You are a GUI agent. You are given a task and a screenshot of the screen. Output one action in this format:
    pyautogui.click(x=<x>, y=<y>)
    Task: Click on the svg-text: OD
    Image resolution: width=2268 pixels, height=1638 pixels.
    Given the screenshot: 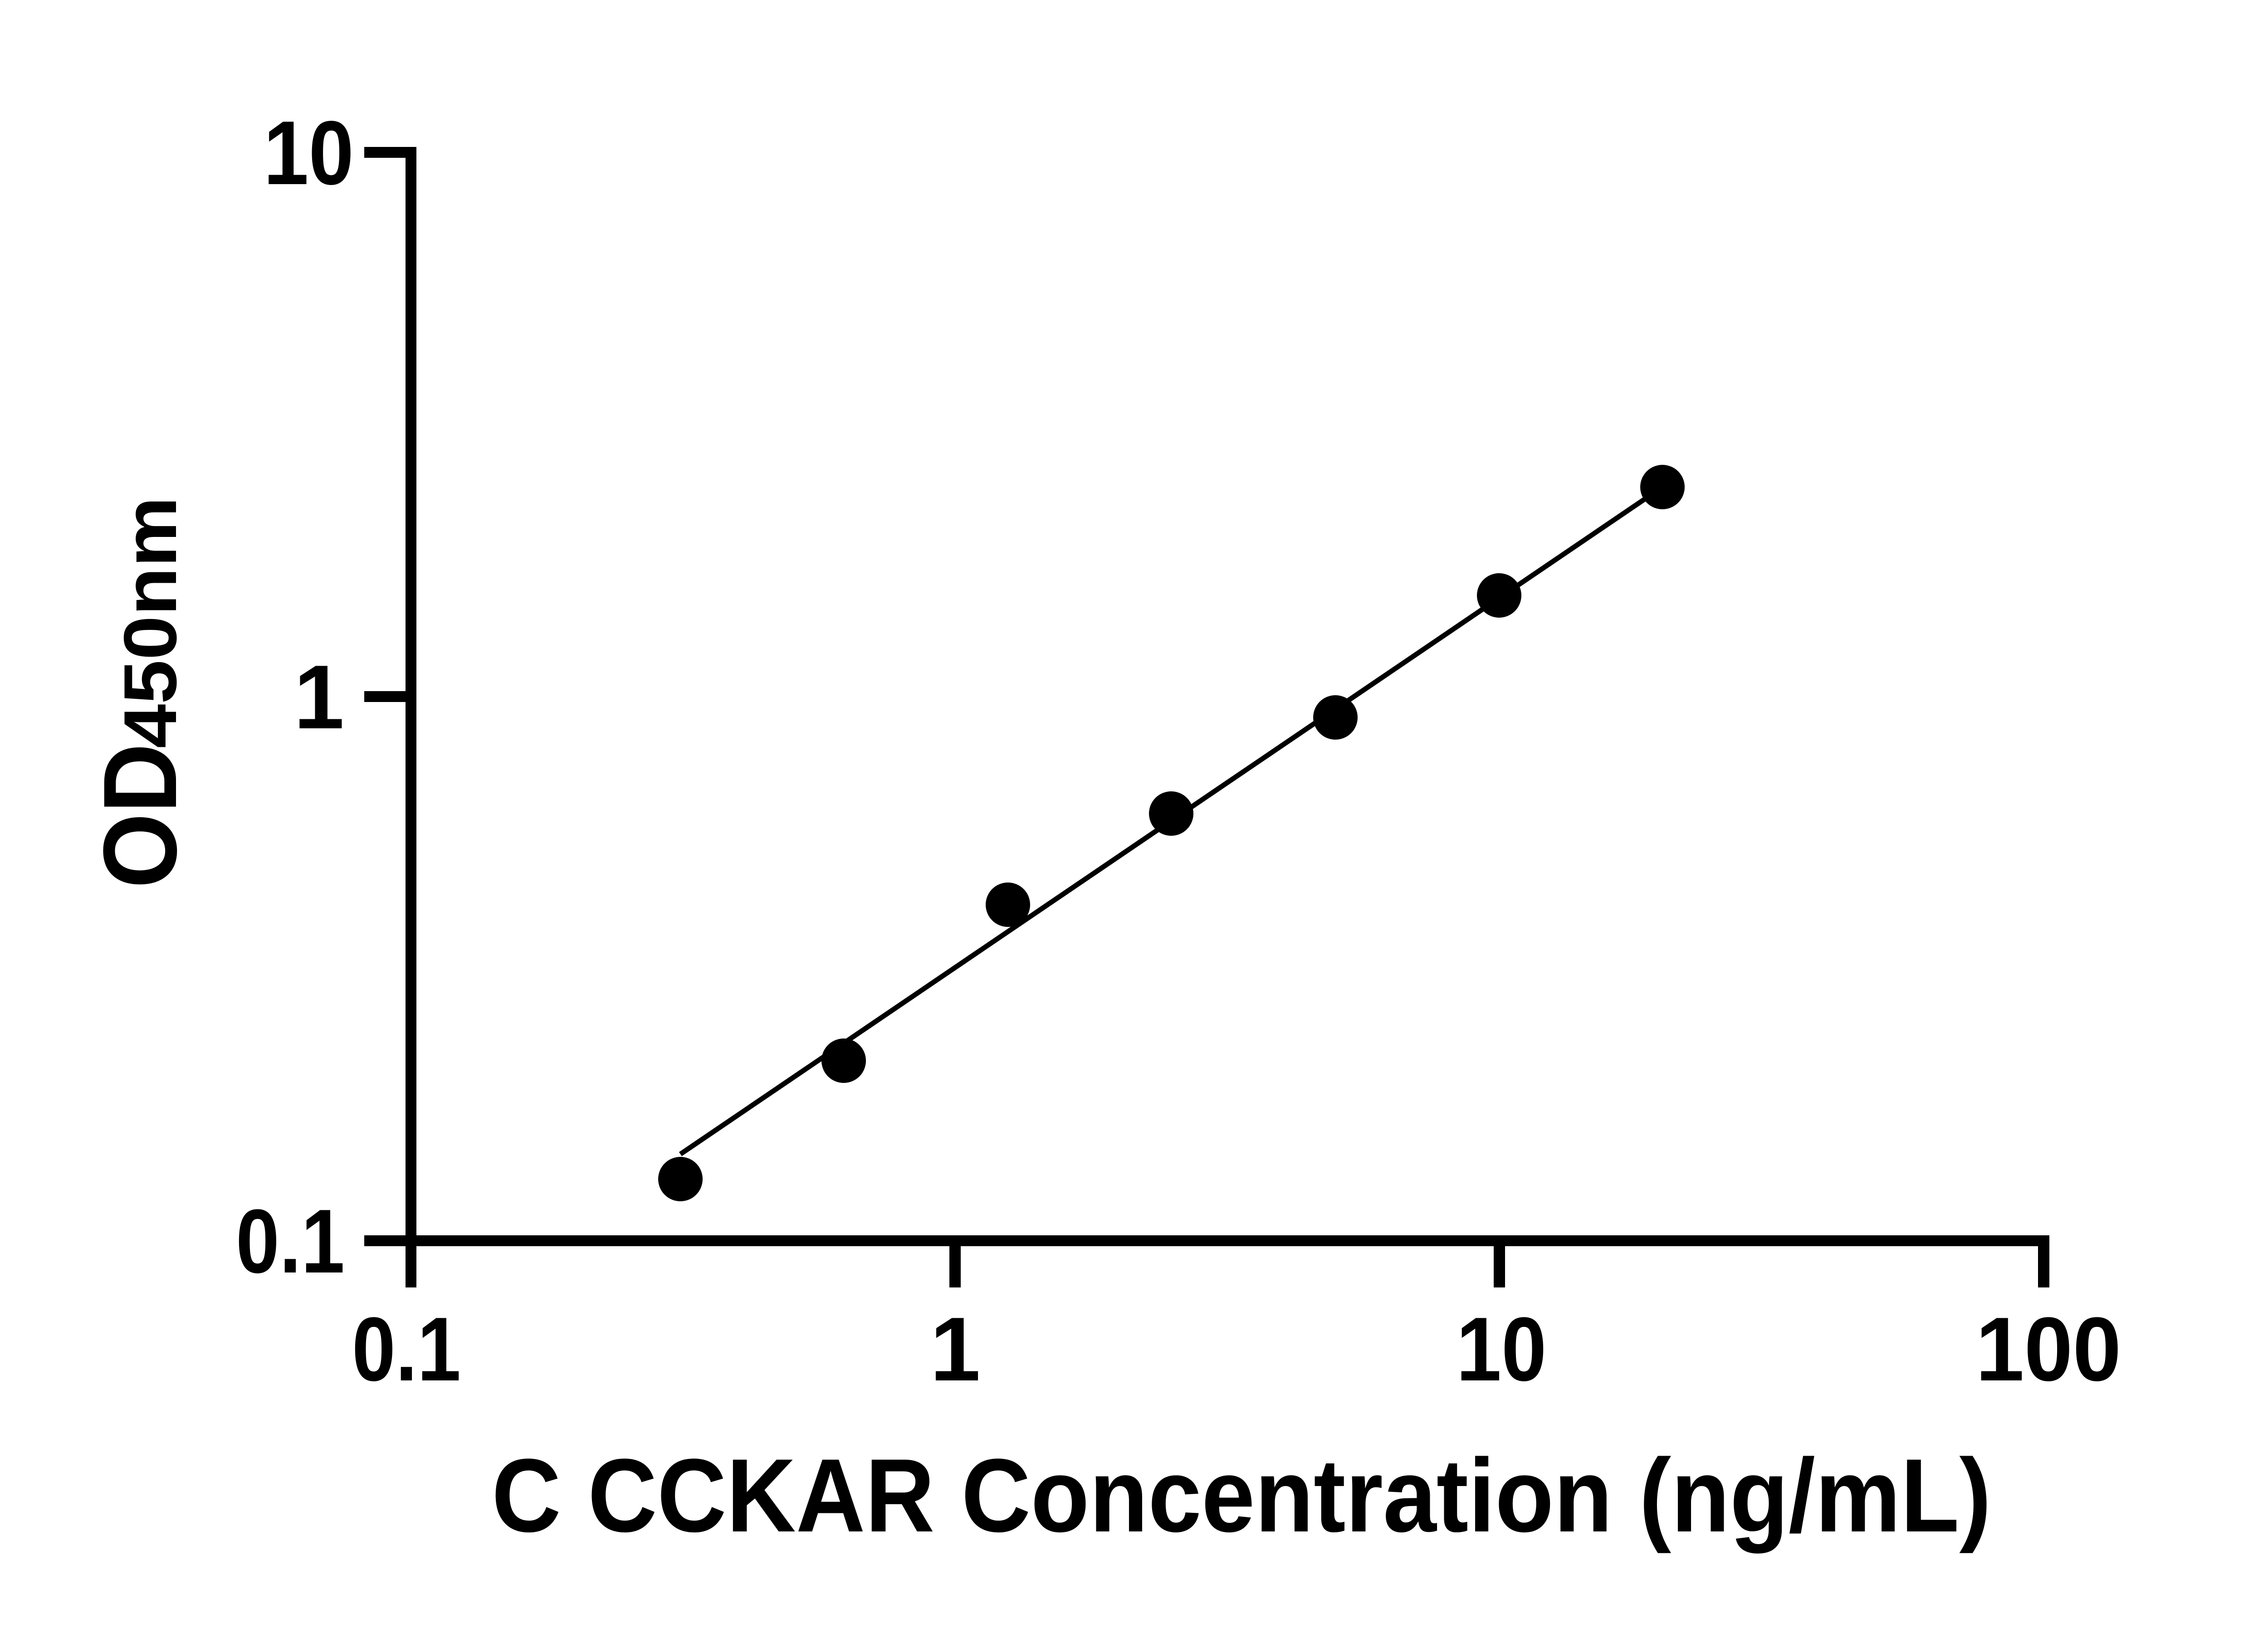 What is the action you would take?
    pyautogui.click(x=140, y=815)
    